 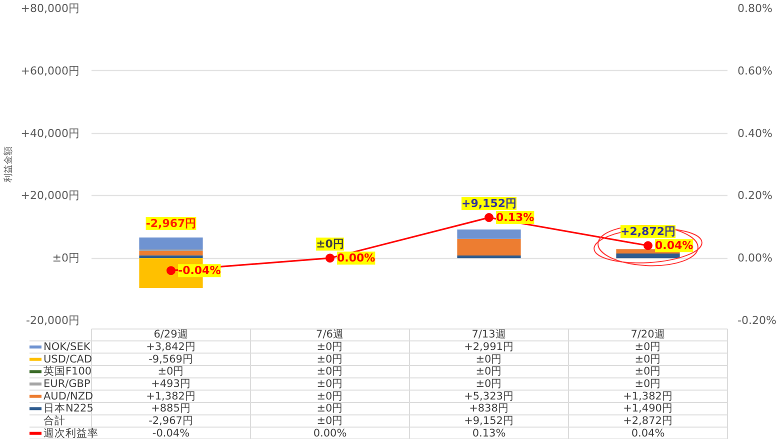 What do you see at coordinates (755, 71) in the screenshot?
I see `y2-tick-label: 0.60%` at bounding box center [755, 71].